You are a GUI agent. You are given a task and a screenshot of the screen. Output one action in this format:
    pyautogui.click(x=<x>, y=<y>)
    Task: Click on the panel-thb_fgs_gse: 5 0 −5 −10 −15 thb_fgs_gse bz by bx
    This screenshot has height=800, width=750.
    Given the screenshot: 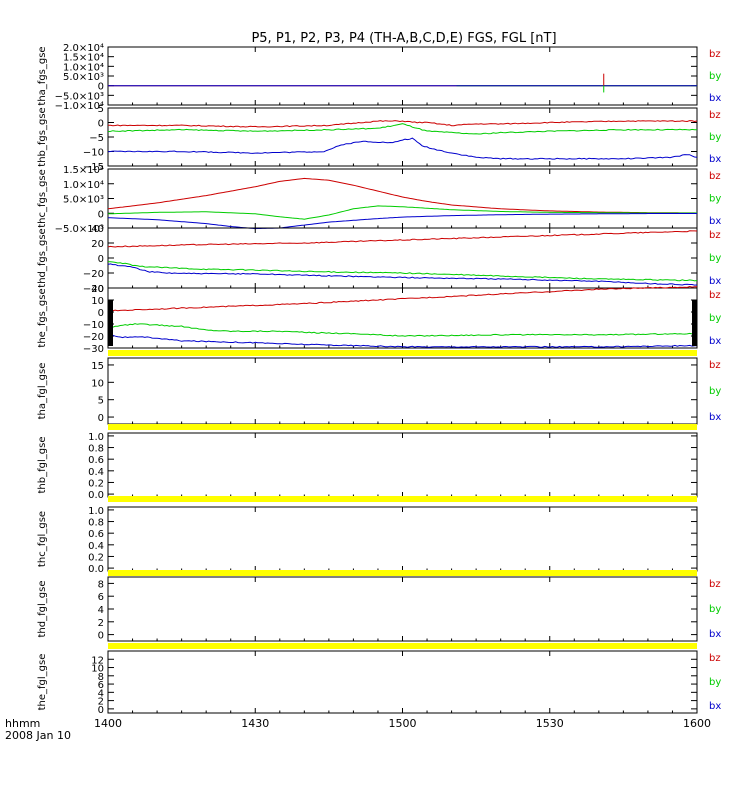 What is the action you would take?
    pyautogui.click(x=379, y=138)
    